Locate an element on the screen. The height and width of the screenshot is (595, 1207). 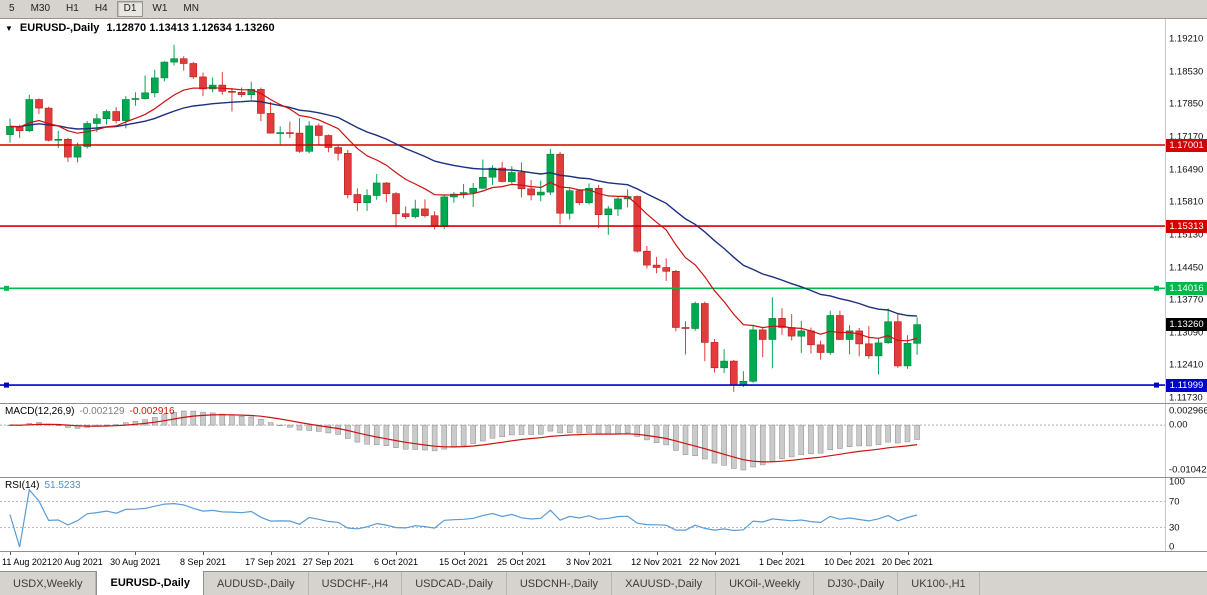
price-axis-label: 1.11730 is located at coordinates (1186, 397).